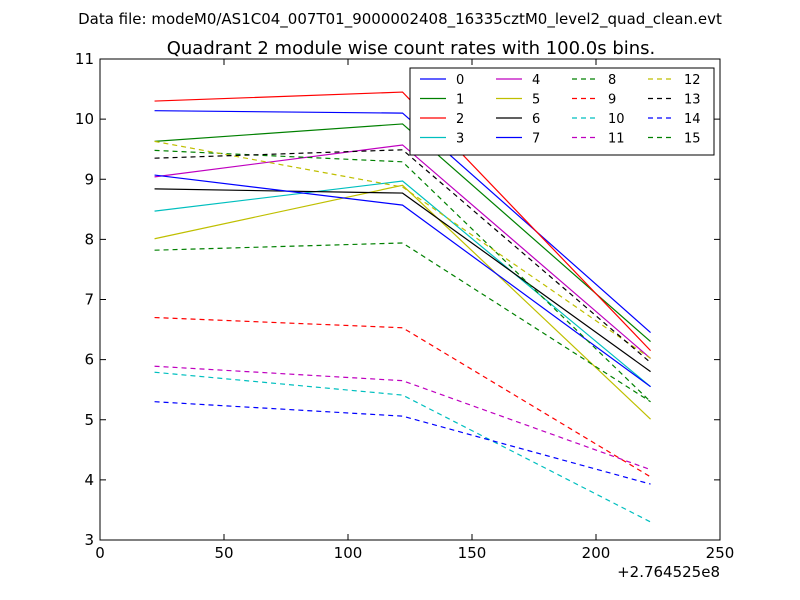 The width and height of the screenshot is (800, 600). Describe the element at coordinates (598, 119) in the screenshot. I see `legend-item-10: 10` at that location.